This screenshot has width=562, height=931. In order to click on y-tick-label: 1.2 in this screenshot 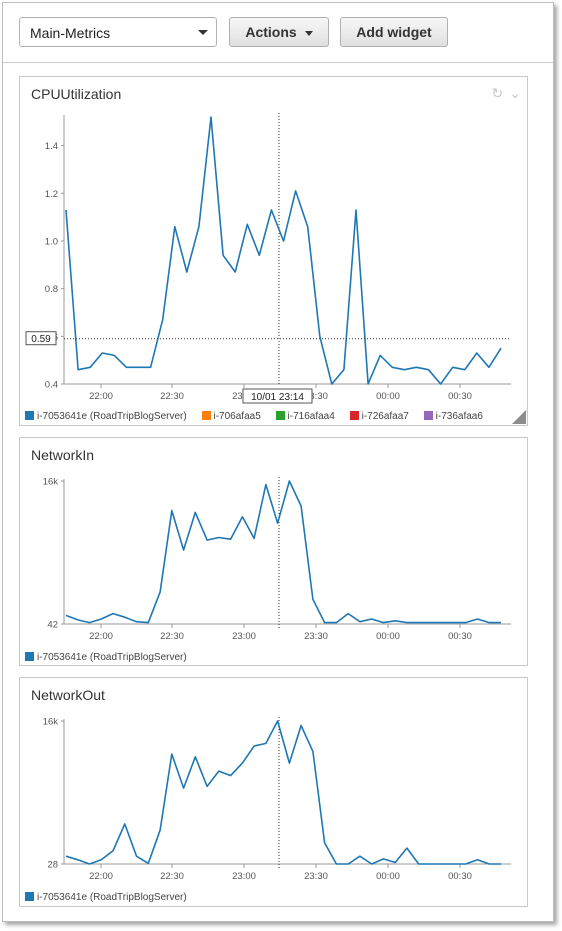, I will do `click(51, 194)`.